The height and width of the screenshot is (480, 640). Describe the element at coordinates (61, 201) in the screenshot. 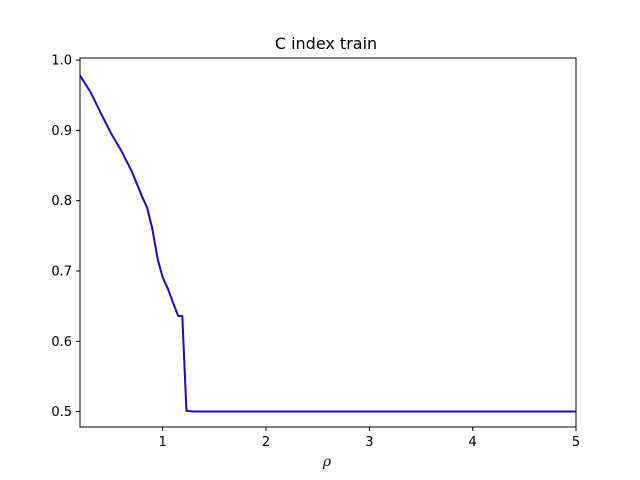

I see `y-tick-label: 0.8` at that location.